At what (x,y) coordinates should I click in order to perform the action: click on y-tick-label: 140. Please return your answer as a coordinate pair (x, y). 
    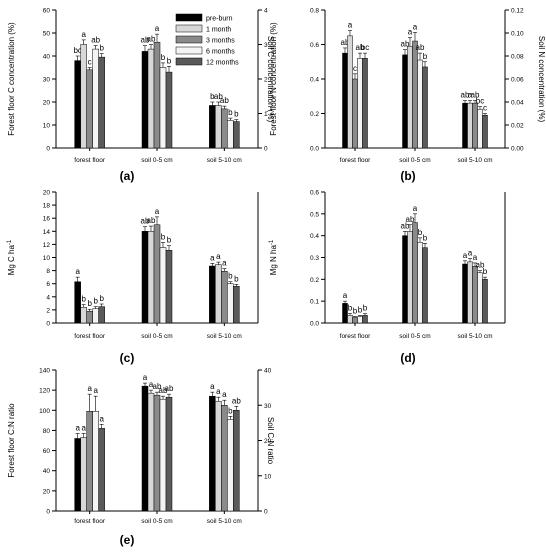
    Looking at the image, I should click on (44, 371).